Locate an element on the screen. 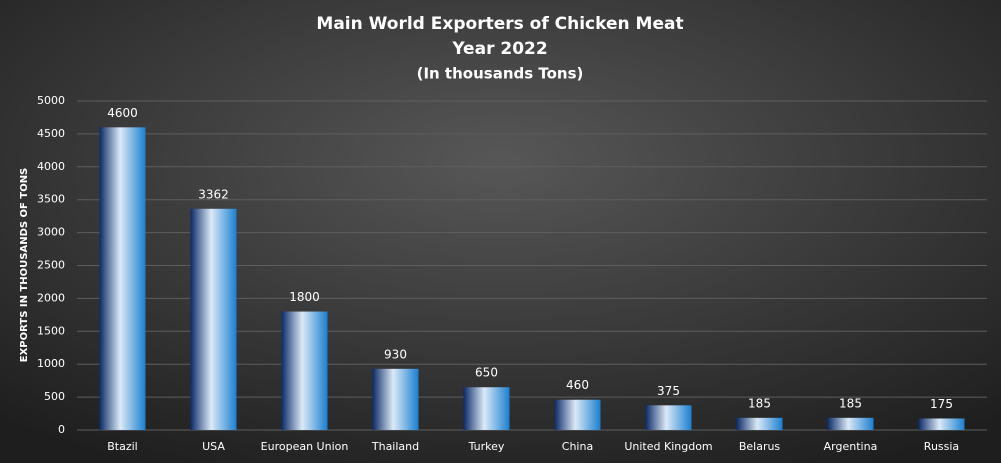  y-tick-label: 2000 is located at coordinates (51, 297).